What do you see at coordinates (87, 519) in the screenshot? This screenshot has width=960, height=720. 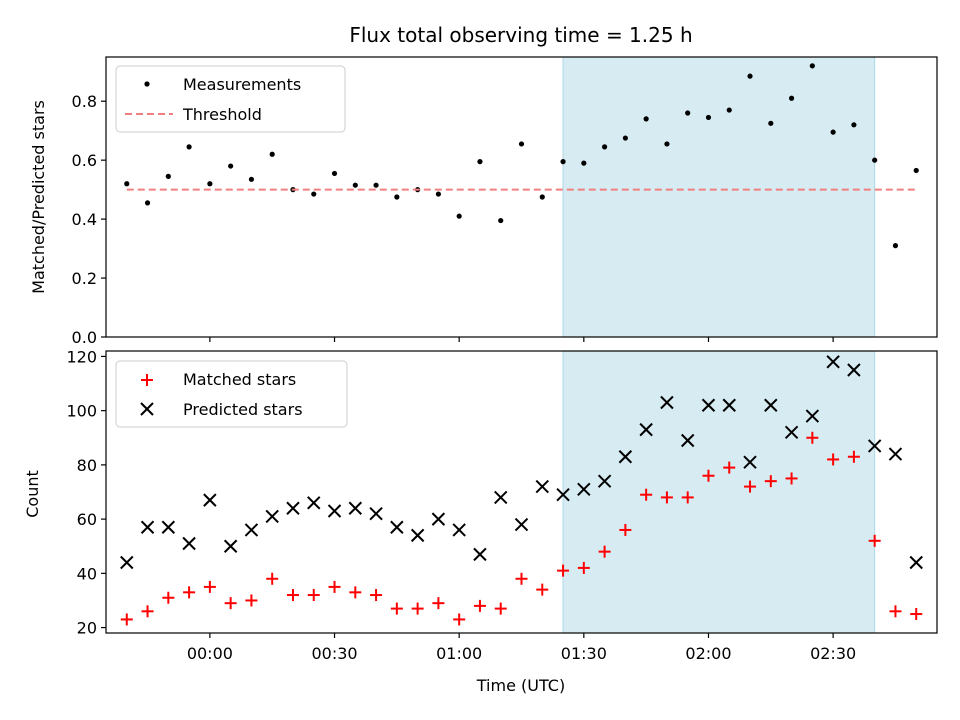 I see `y-tick-label: 60` at bounding box center [87, 519].